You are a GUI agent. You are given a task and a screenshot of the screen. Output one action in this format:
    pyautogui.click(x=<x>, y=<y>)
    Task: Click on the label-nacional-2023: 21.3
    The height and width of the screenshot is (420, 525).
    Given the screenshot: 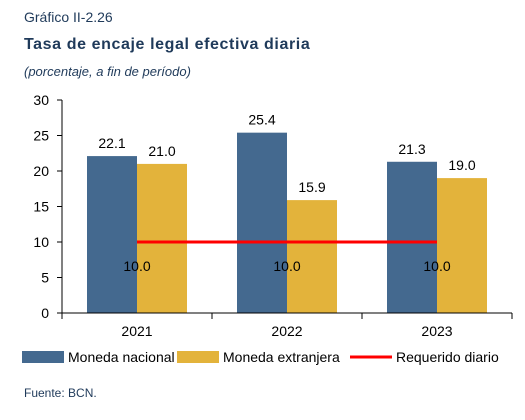 What is the action you would take?
    pyautogui.click(x=411, y=149)
    